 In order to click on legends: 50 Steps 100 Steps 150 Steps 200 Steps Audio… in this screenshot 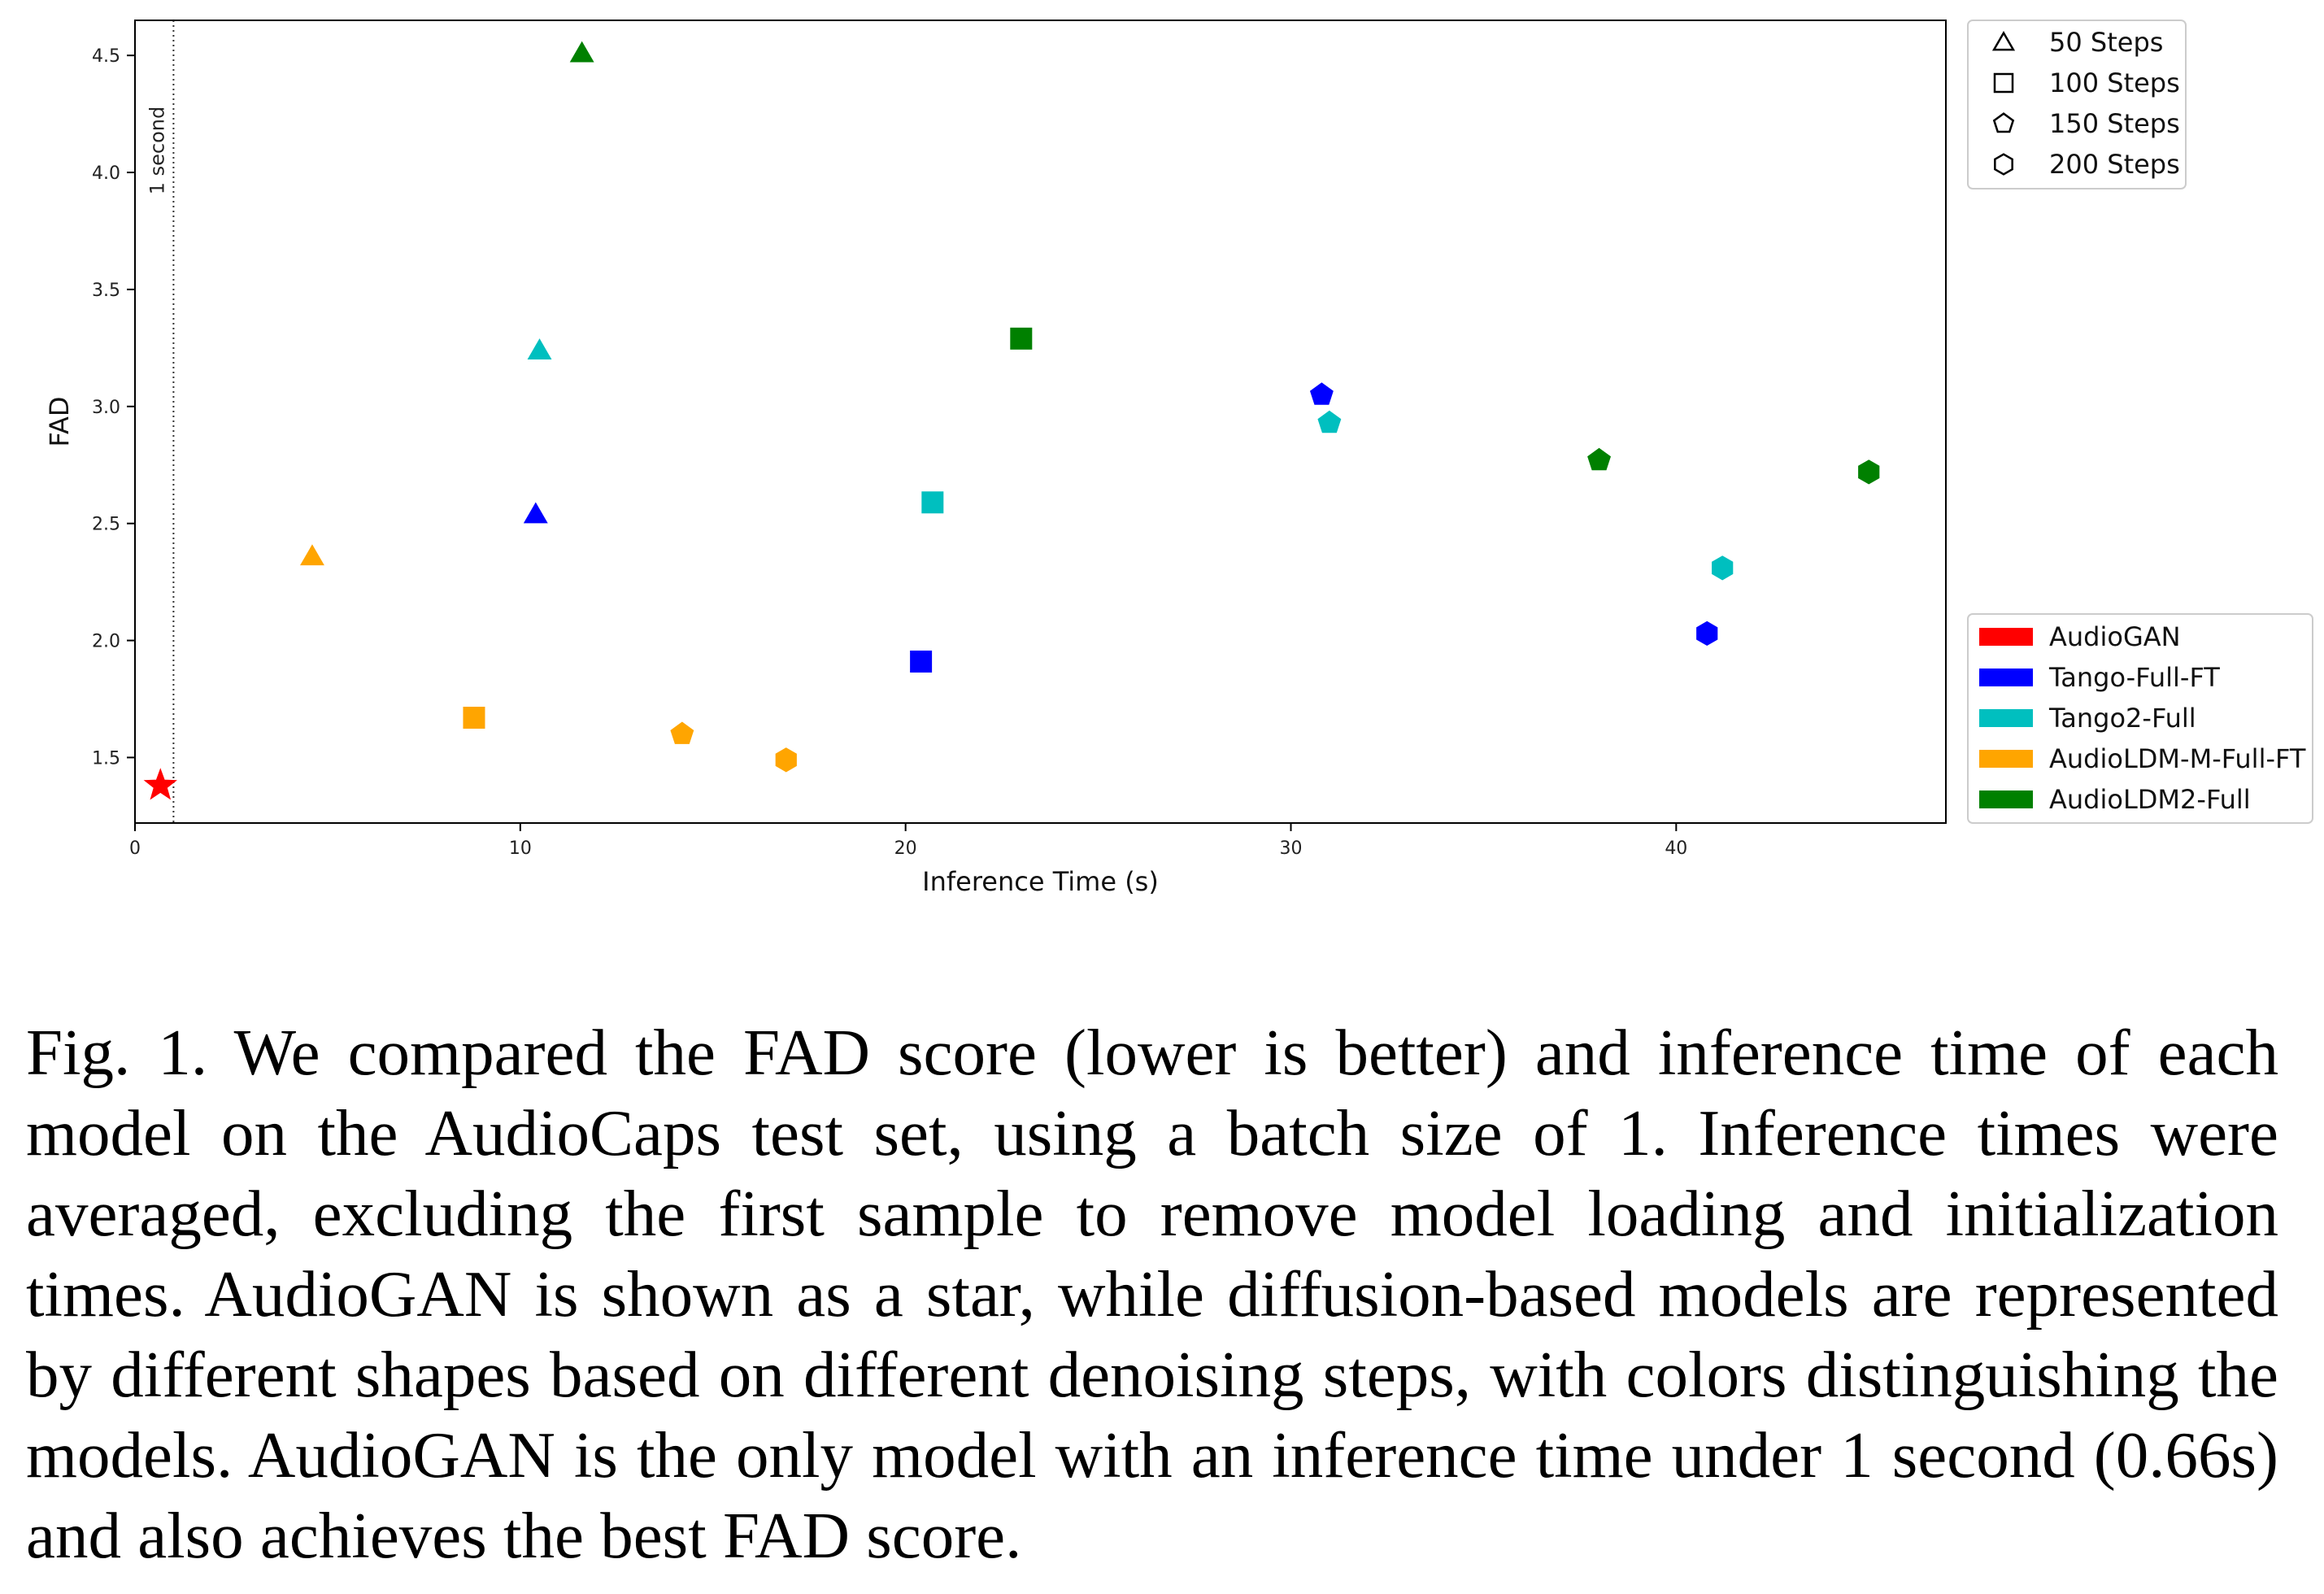, I will do `click(2140, 422)`.